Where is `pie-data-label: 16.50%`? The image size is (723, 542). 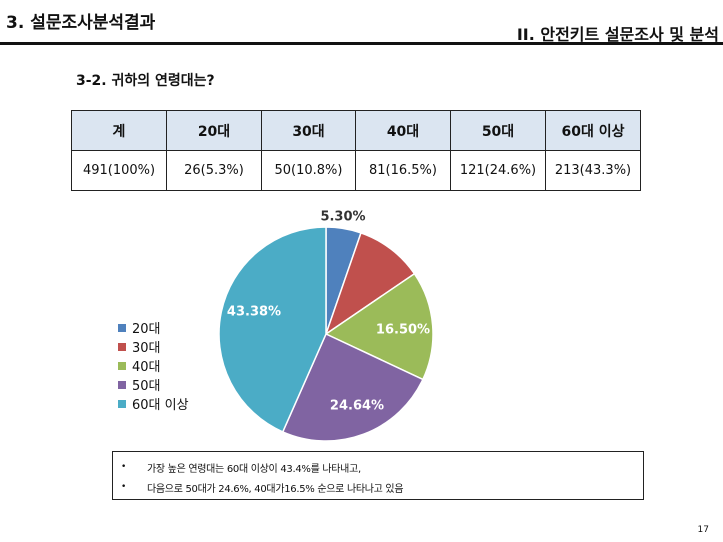
pie-data-label: 16.50% is located at coordinates (403, 330).